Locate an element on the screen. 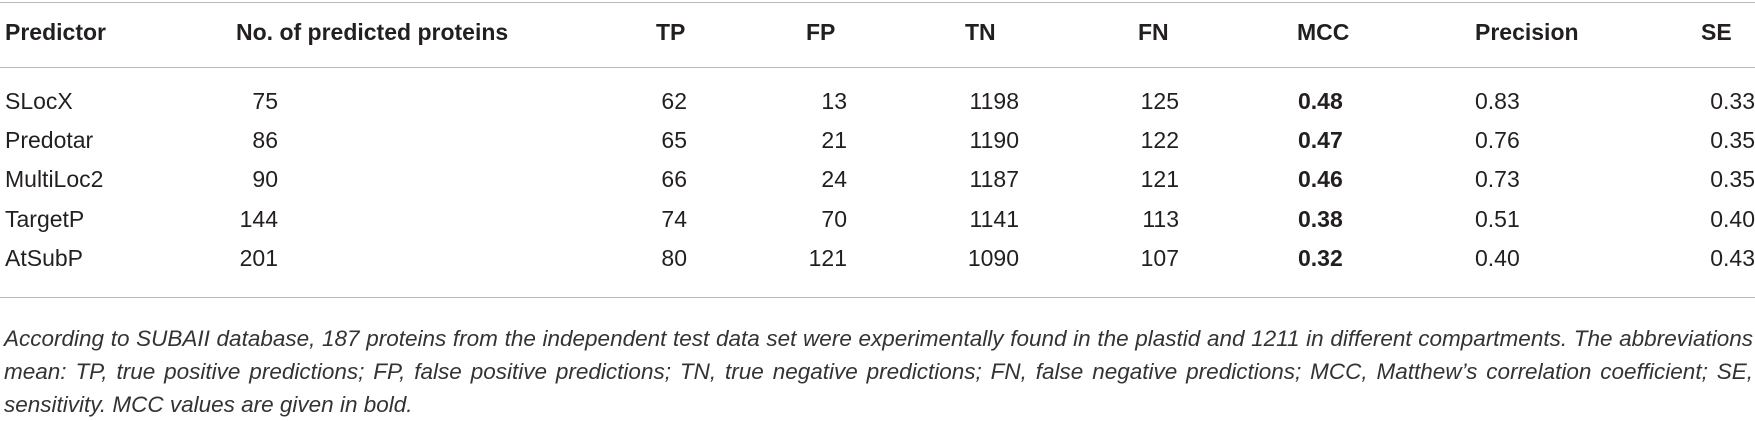 The image size is (1755, 421). table-cell: 113 is located at coordinates (1160, 219).